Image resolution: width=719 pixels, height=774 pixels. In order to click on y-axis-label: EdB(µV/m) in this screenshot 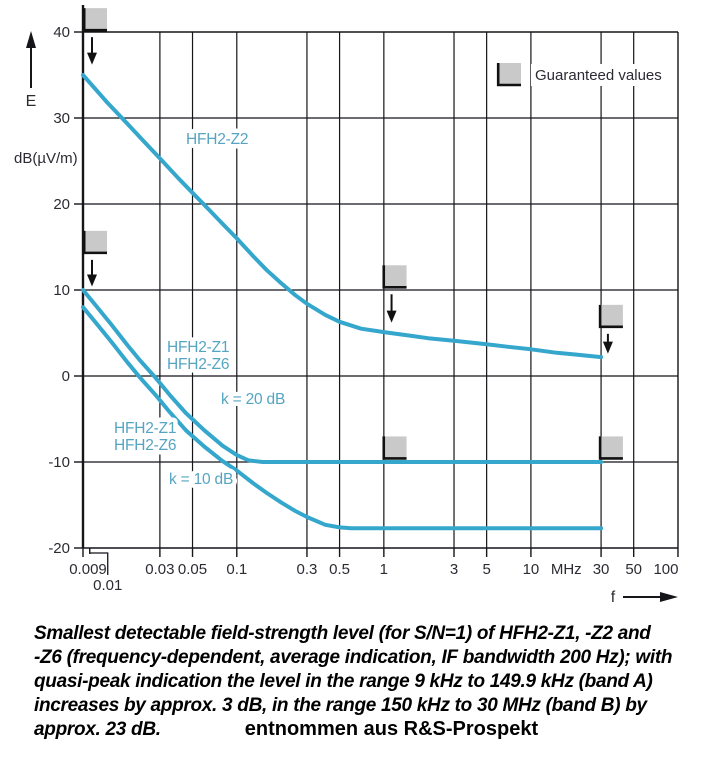, I will do `click(46, 99)`.